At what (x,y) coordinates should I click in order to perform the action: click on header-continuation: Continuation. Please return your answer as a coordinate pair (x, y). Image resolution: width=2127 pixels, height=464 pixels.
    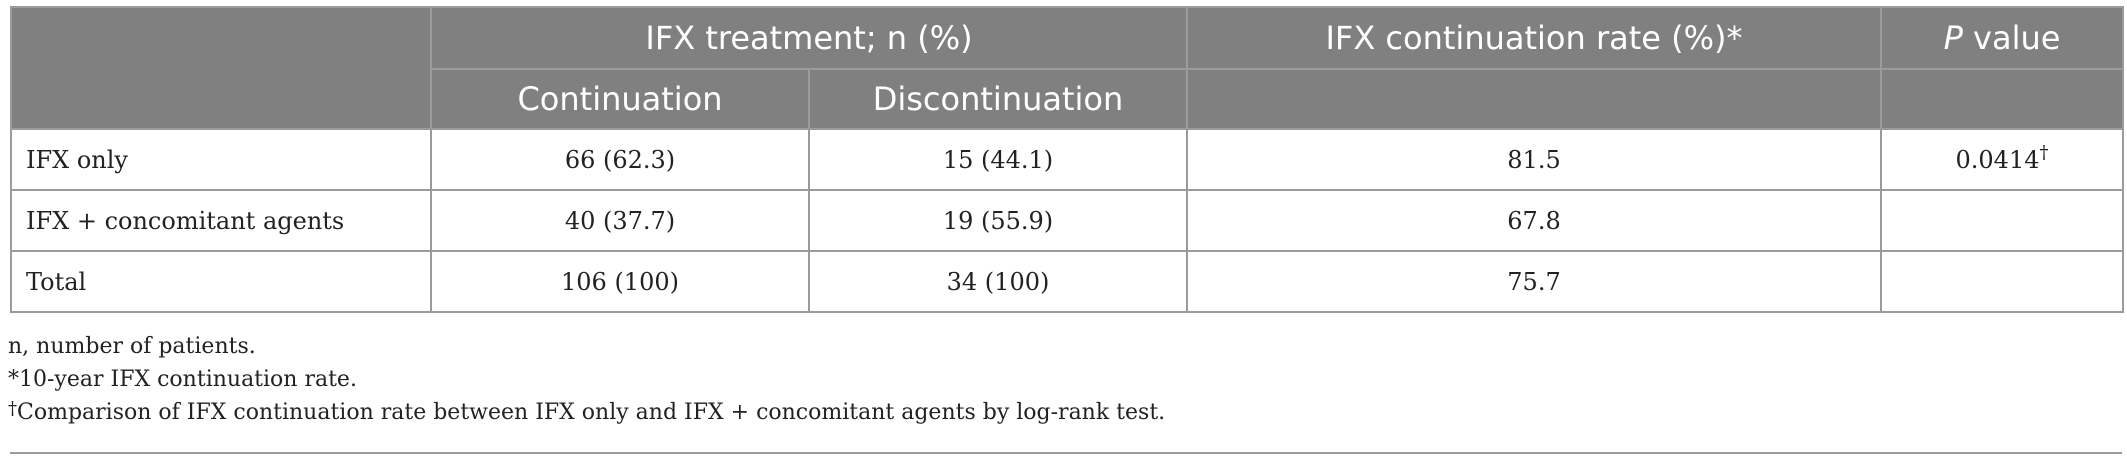
    Looking at the image, I should click on (620, 99).